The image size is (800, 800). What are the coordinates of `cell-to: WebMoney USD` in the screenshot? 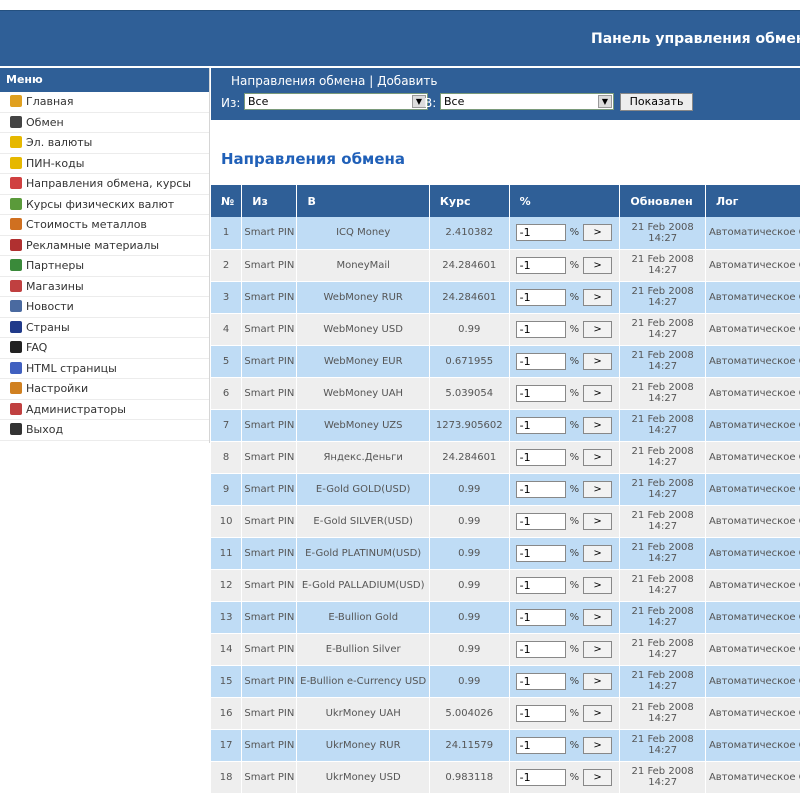 It's located at (363, 329).